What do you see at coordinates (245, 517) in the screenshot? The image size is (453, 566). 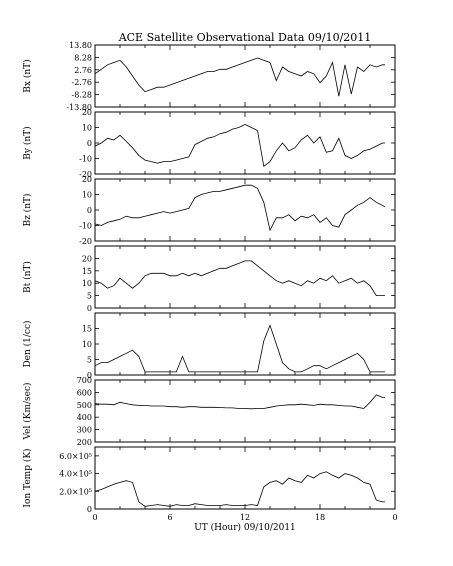 I see `x-tick-label: 12` at bounding box center [245, 517].